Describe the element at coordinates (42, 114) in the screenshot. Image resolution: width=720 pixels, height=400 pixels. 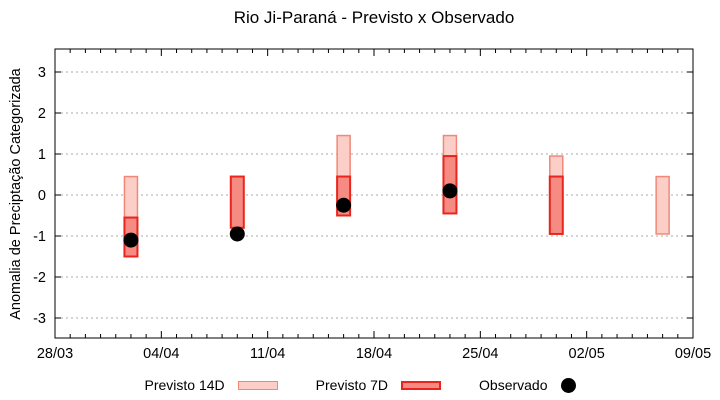
I see `y-tick-label: 2` at that location.